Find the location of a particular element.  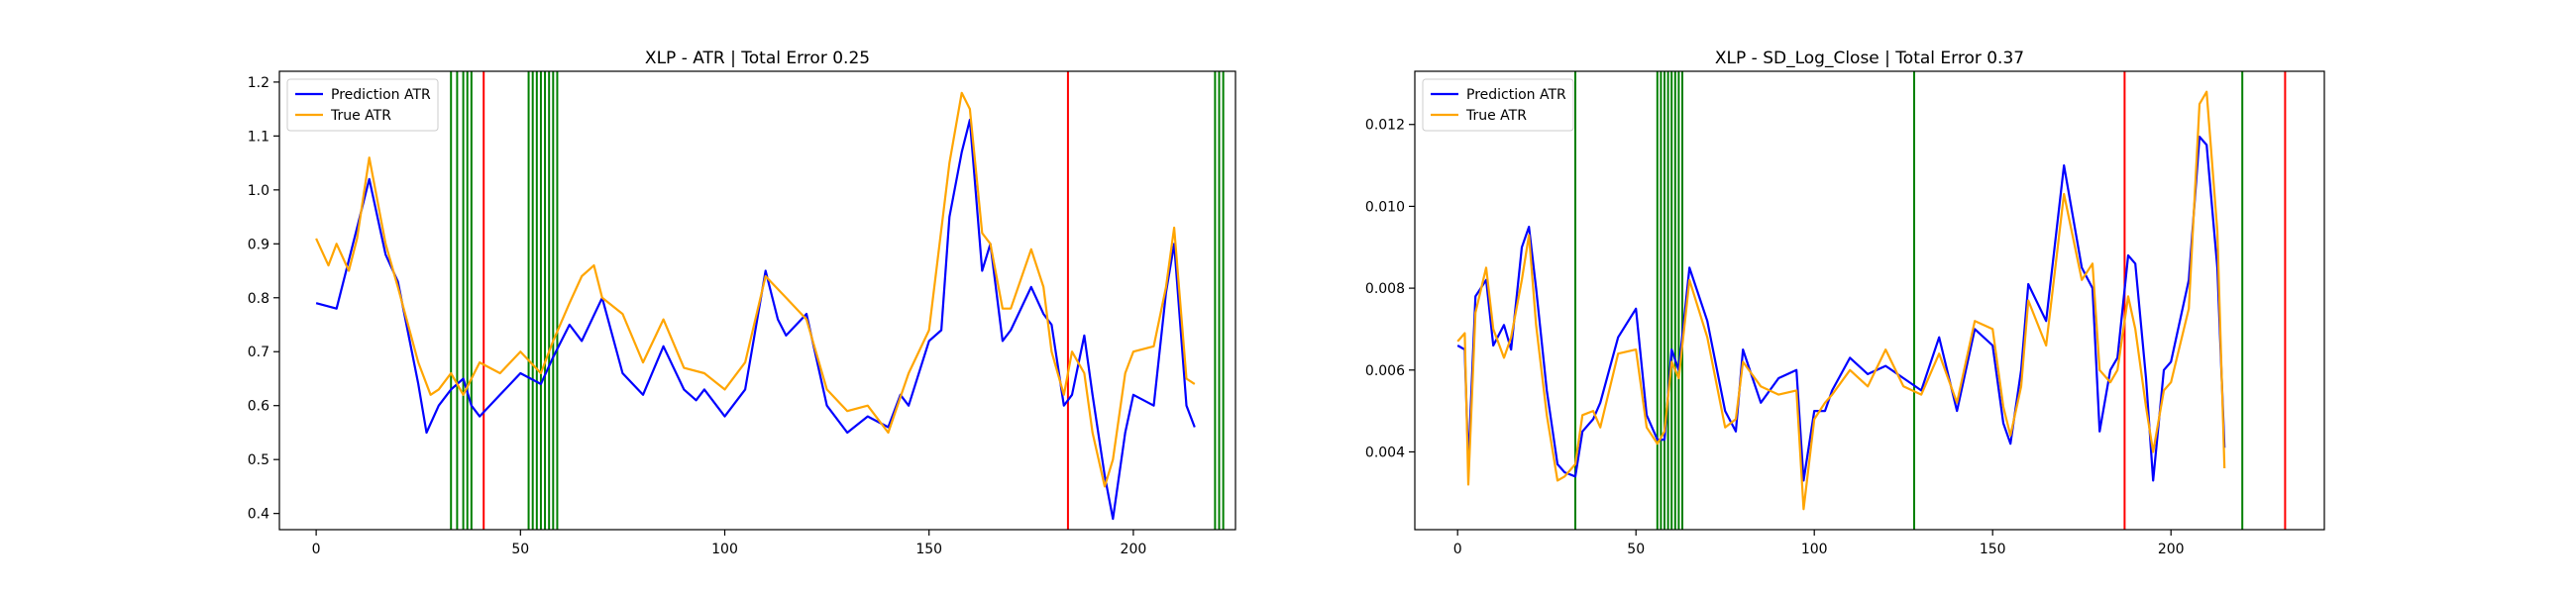

y-tick-label: 1.1 is located at coordinates (258, 137).